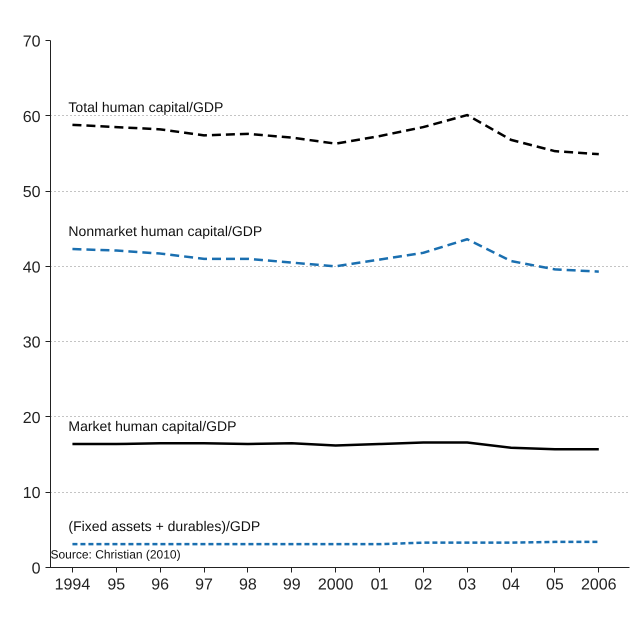  What do you see at coordinates (36, 569) in the screenshot?
I see `y-tick-label: 0` at bounding box center [36, 569].